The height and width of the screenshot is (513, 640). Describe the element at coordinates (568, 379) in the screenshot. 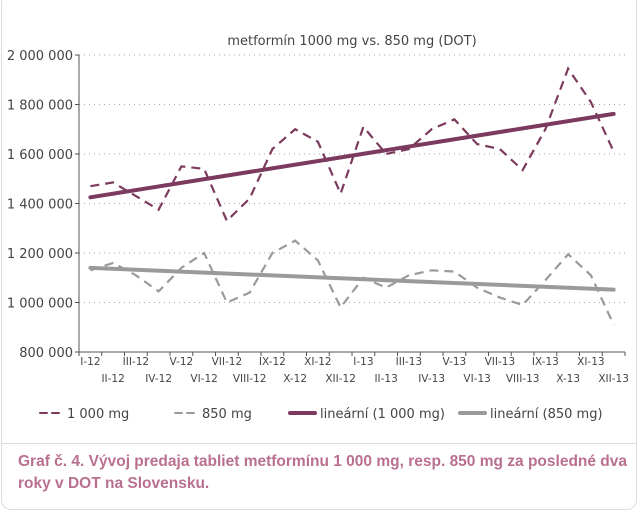

I see `x-tick-label: X-13` at that location.